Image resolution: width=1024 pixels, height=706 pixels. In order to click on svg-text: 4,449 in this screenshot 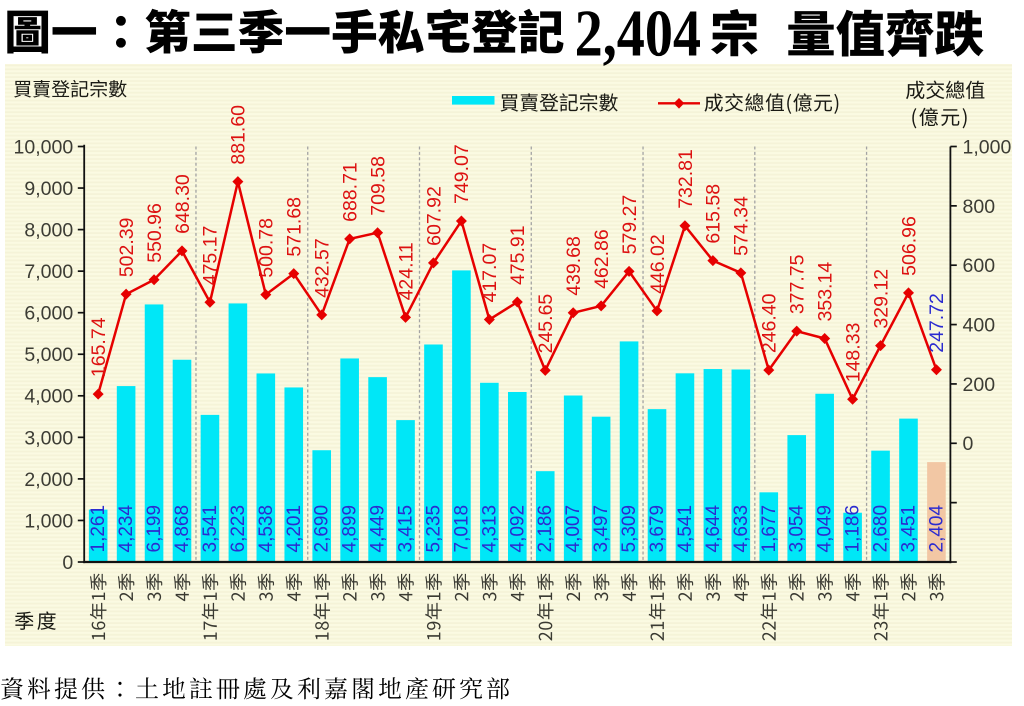, I will do `click(378, 529)`.